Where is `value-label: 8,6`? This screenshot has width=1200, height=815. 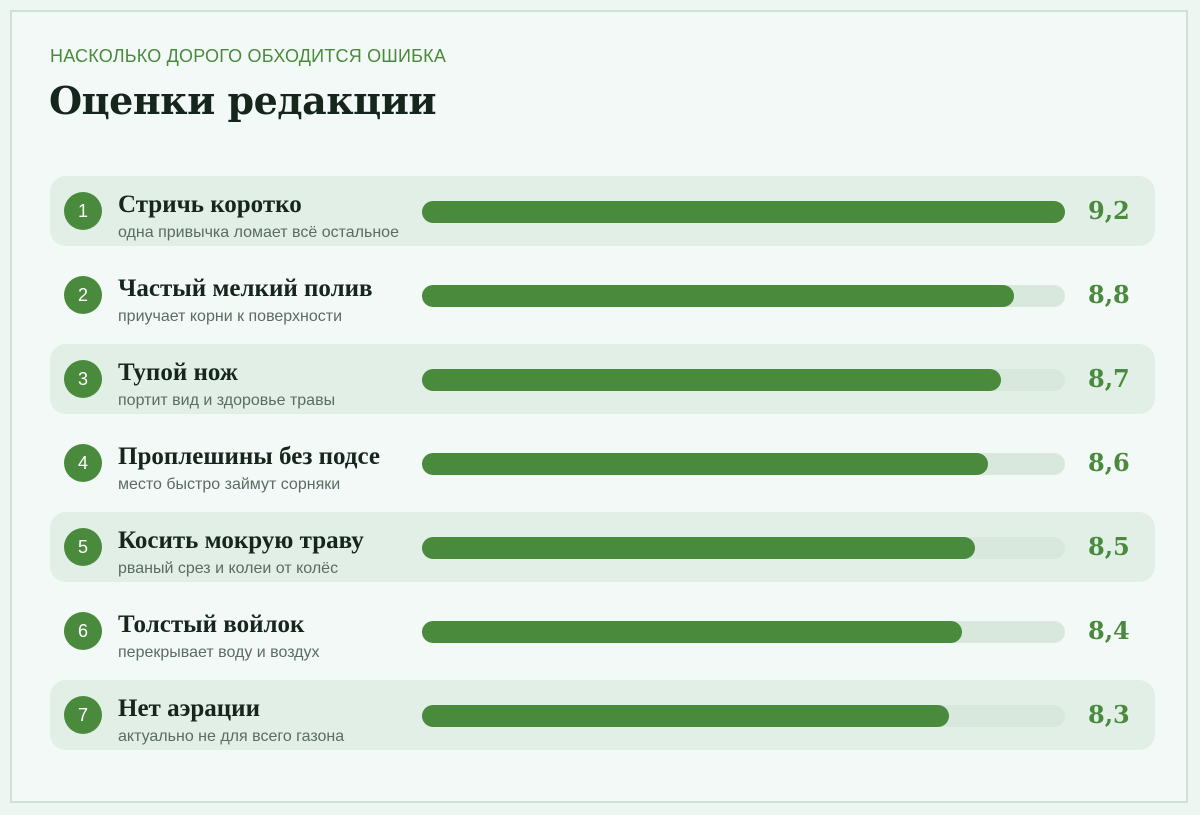 value-label: 8,6 is located at coordinates (1109, 462).